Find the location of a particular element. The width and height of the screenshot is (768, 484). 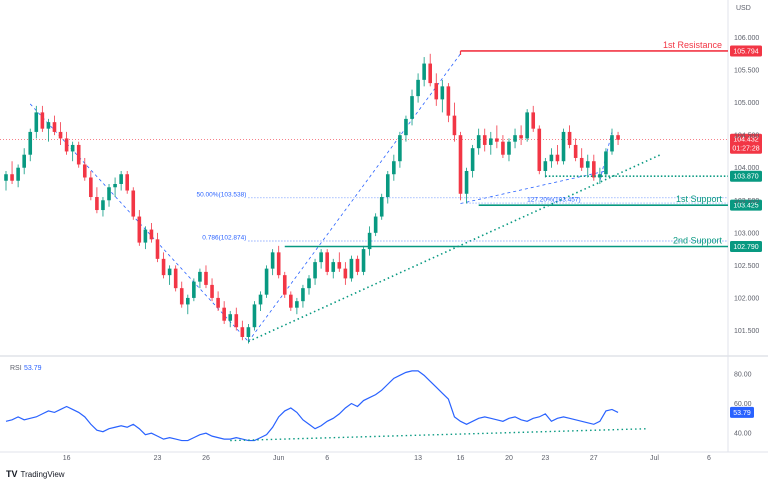

fib-extension-line is located at coordinates (533, 187).